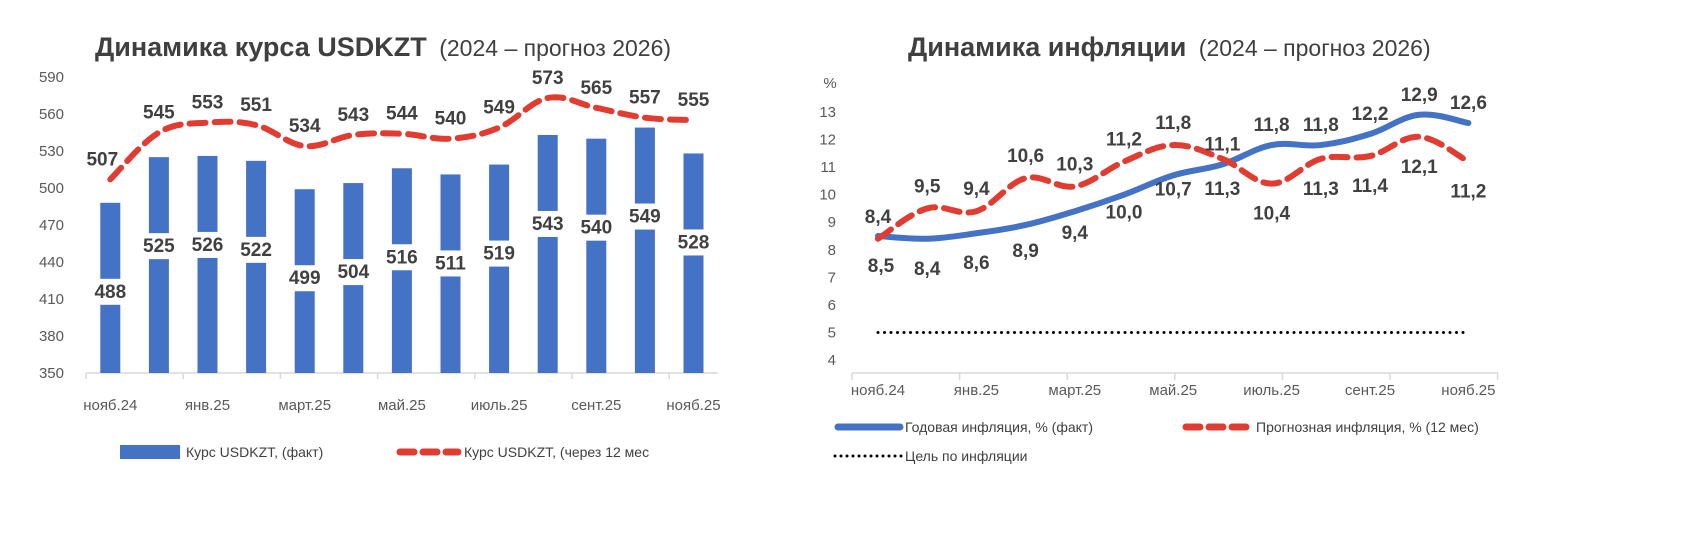  What do you see at coordinates (555, 48) in the screenshot?
I see `usdkzt-title-sub: (2024 – прогноз 2026)` at bounding box center [555, 48].